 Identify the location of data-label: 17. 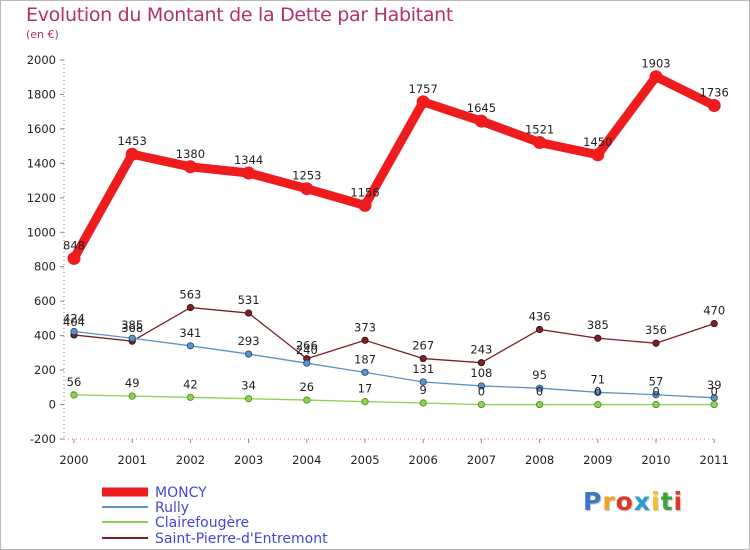
(365, 389).